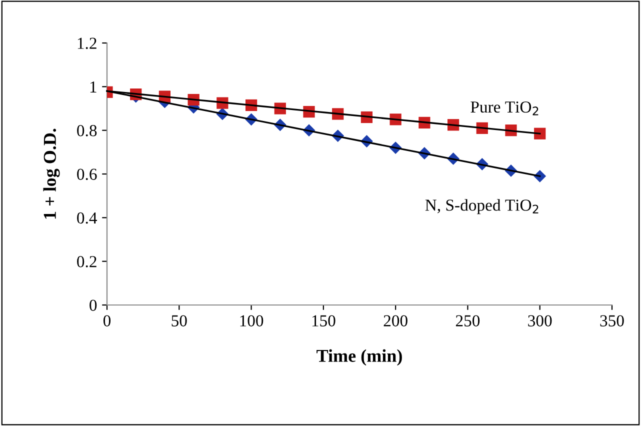  I want to click on x-tick-label: 350, so click(612, 320).